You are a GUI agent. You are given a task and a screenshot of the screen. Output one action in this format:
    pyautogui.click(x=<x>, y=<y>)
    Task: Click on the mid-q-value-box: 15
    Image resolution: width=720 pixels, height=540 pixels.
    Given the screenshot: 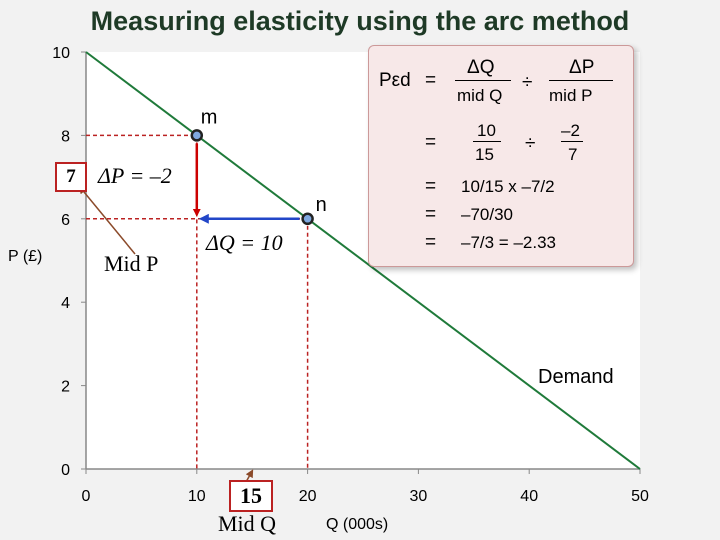 What is the action you would take?
    pyautogui.click(x=251, y=496)
    